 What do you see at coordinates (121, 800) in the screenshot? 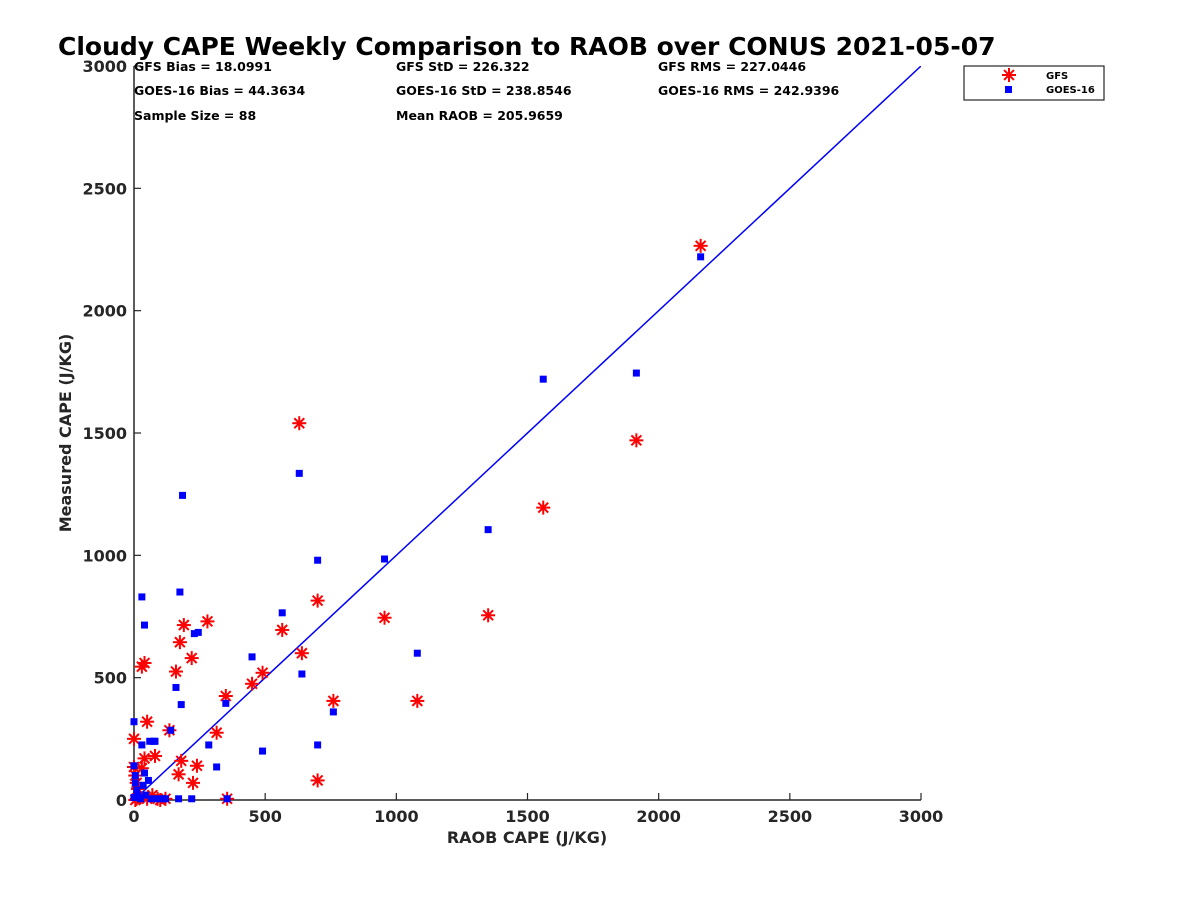
I see `y-tick-label: 0` at bounding box center [121, 800].